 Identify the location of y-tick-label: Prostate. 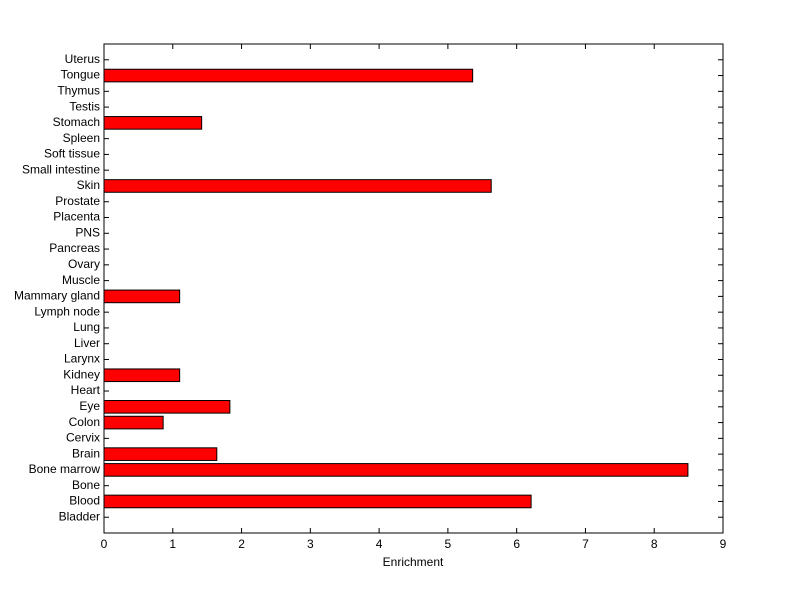
(77, 201).